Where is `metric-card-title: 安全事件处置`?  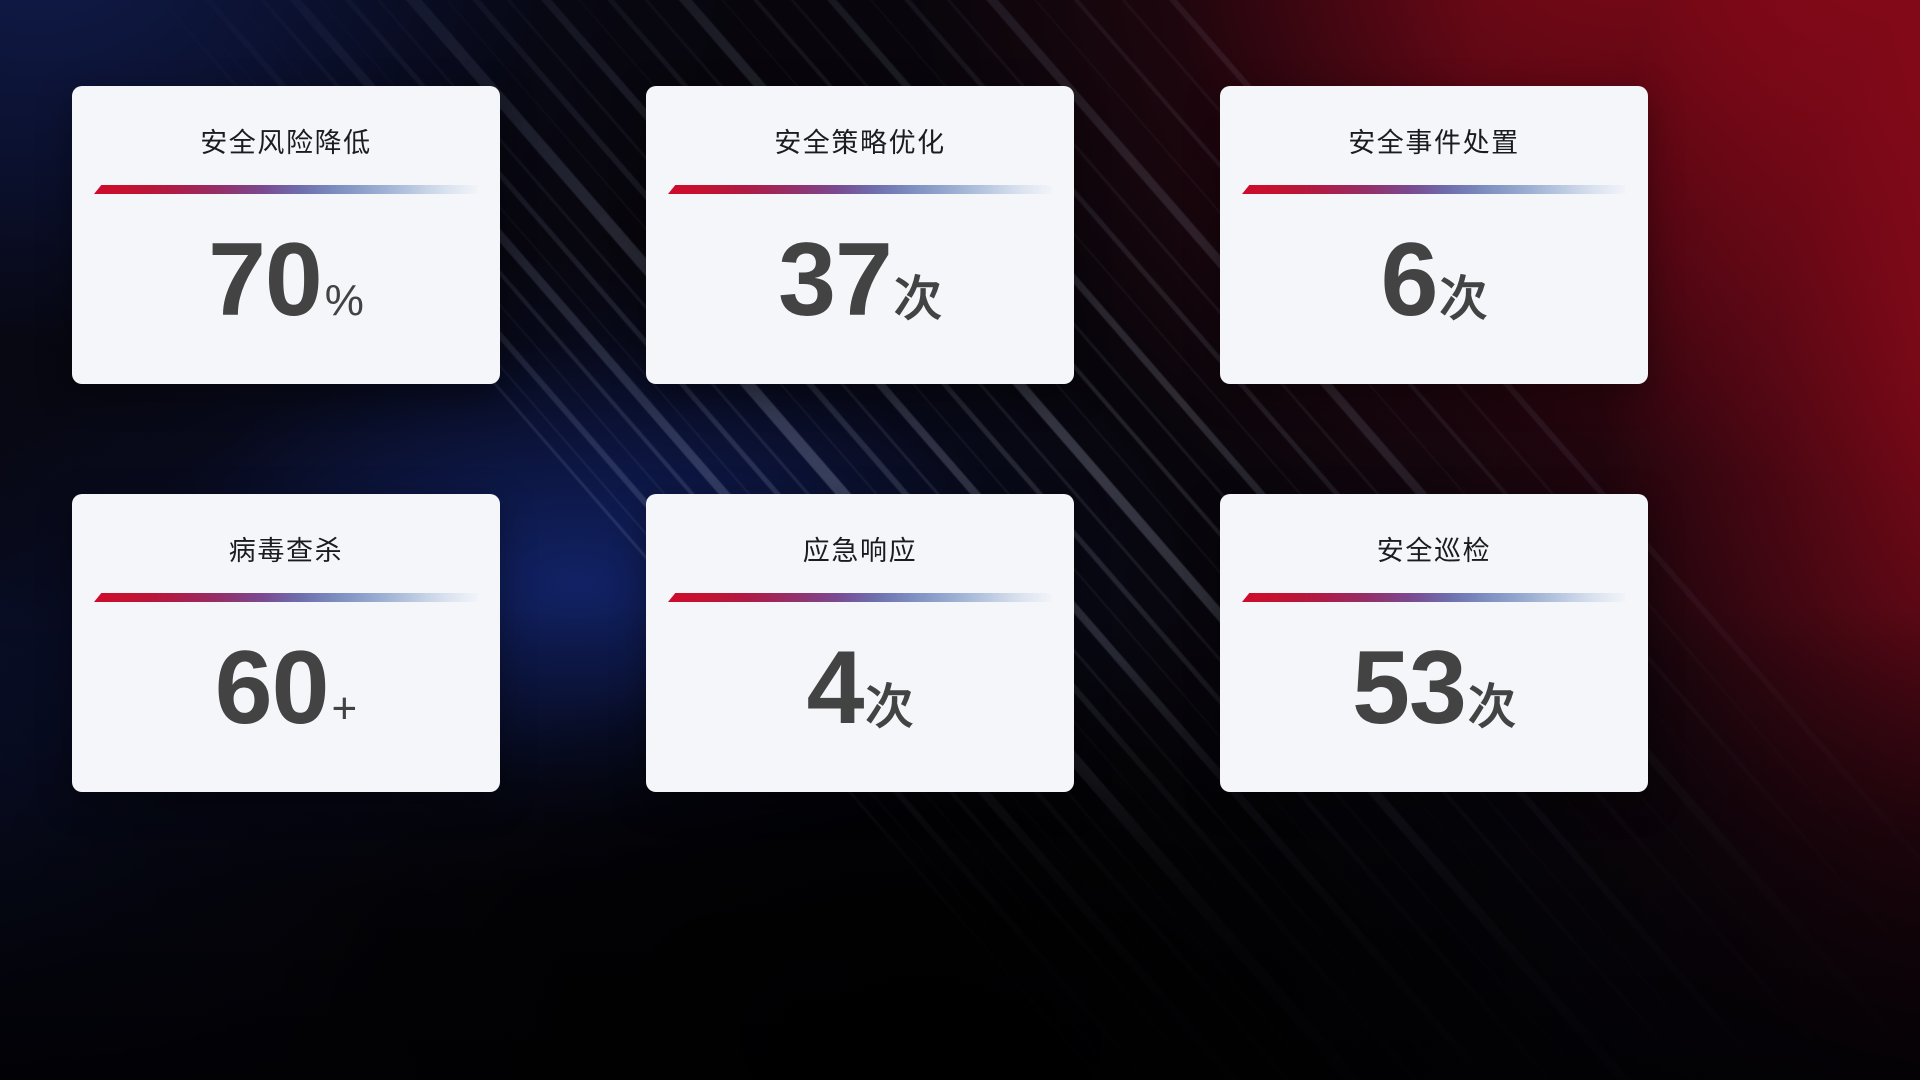
metric-card-title: 安全事件处置 is located at coordinates (1434, 143).